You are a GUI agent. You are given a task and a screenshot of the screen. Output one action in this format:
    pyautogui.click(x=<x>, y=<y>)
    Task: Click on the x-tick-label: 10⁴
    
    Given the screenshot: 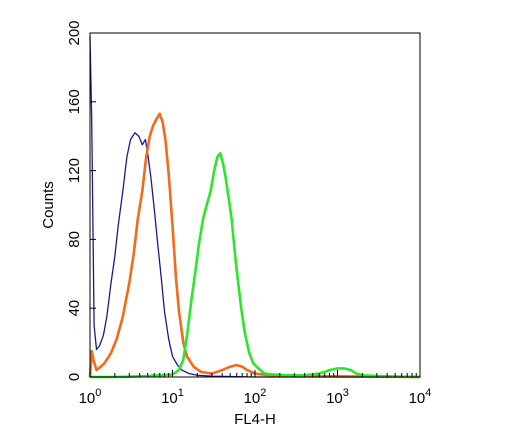 What is the action you would take?
    pyautogui.click(x=420, y=397)
    